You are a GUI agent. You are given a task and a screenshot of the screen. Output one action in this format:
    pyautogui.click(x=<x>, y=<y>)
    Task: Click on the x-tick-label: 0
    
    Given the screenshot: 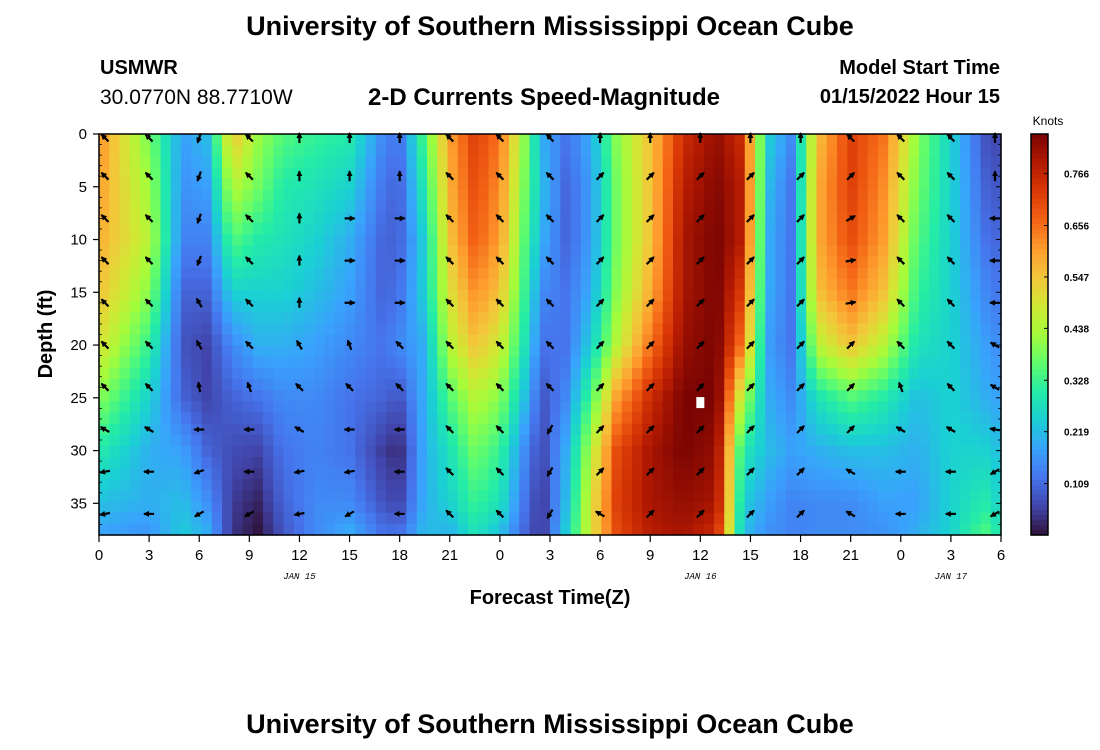 What is the action you would take?
    pyautogui.click(x=99, y=555)
    